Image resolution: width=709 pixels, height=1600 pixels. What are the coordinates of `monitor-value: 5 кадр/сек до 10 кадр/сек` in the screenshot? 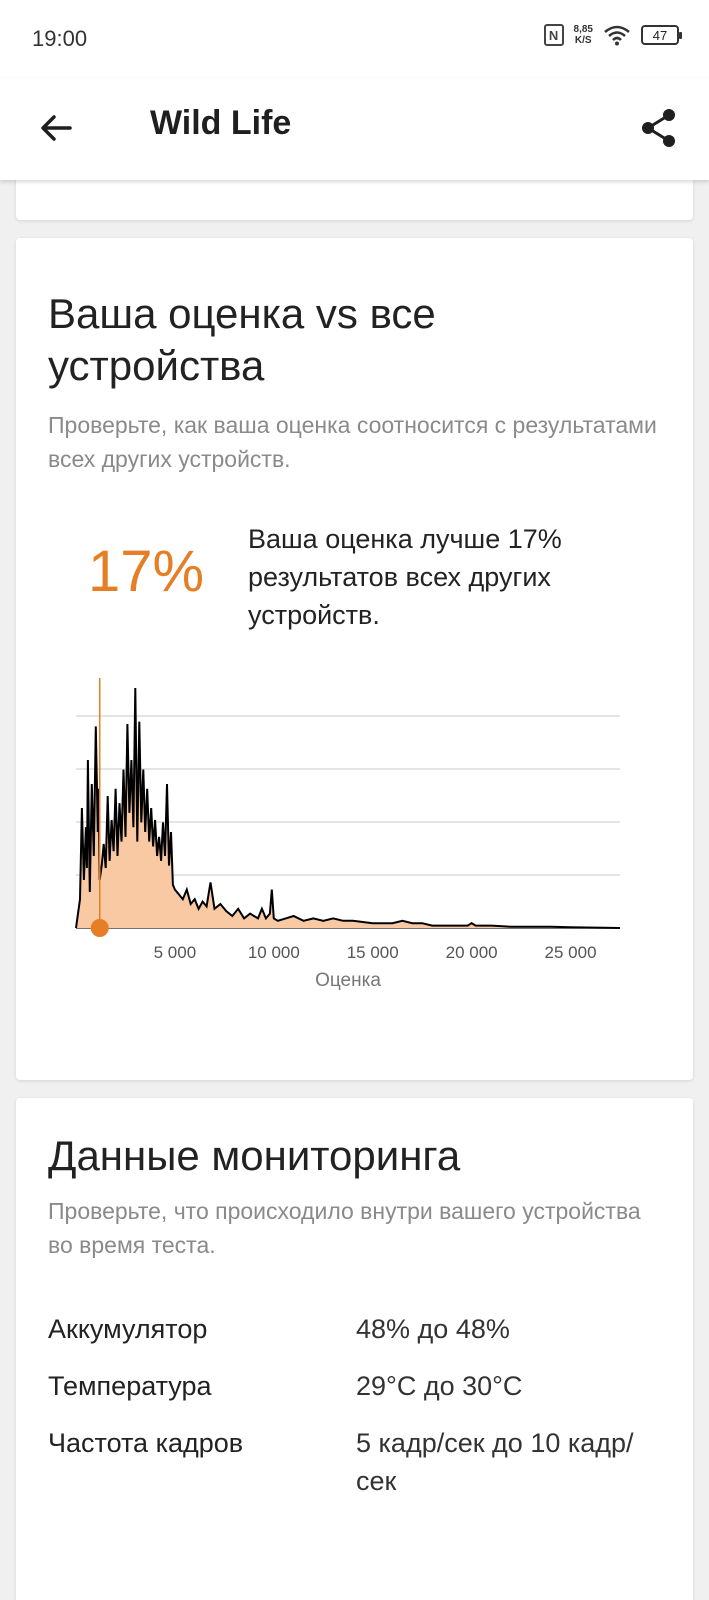 It's located at (495, 1462).